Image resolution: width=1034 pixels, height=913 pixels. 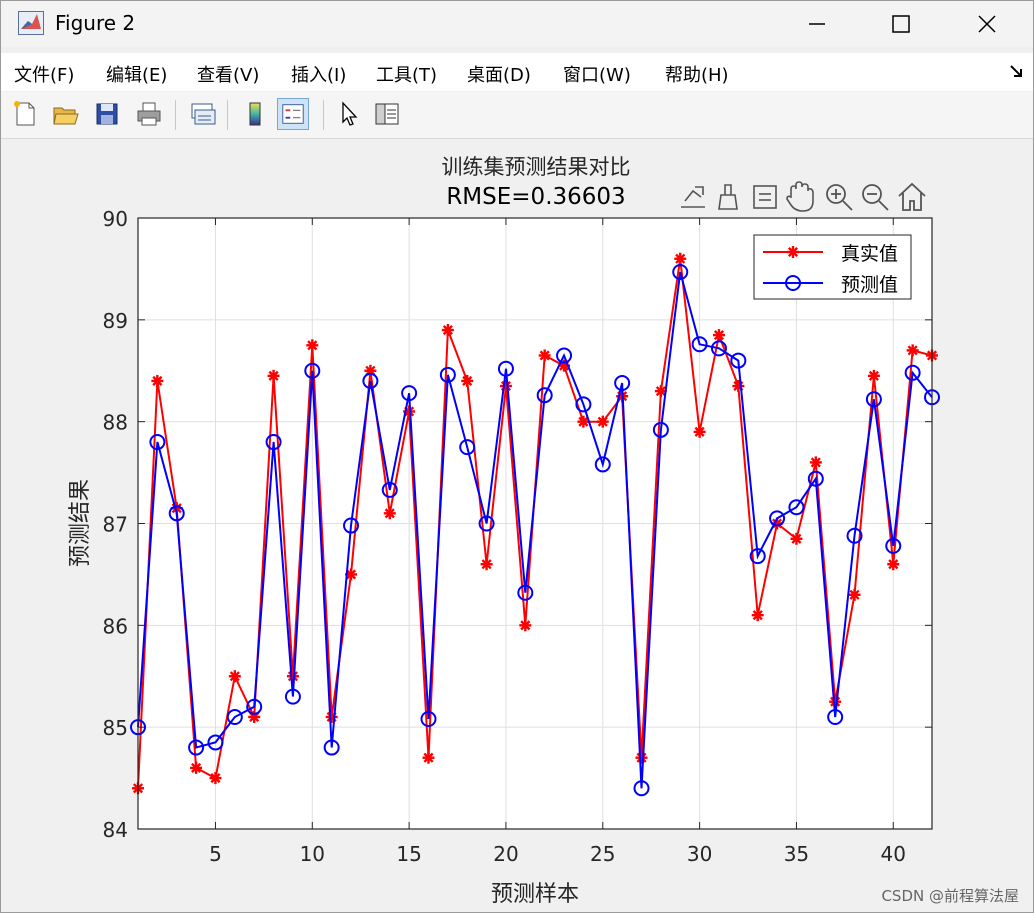 I want to click on new-figure-button, so click(x=25, y=114).